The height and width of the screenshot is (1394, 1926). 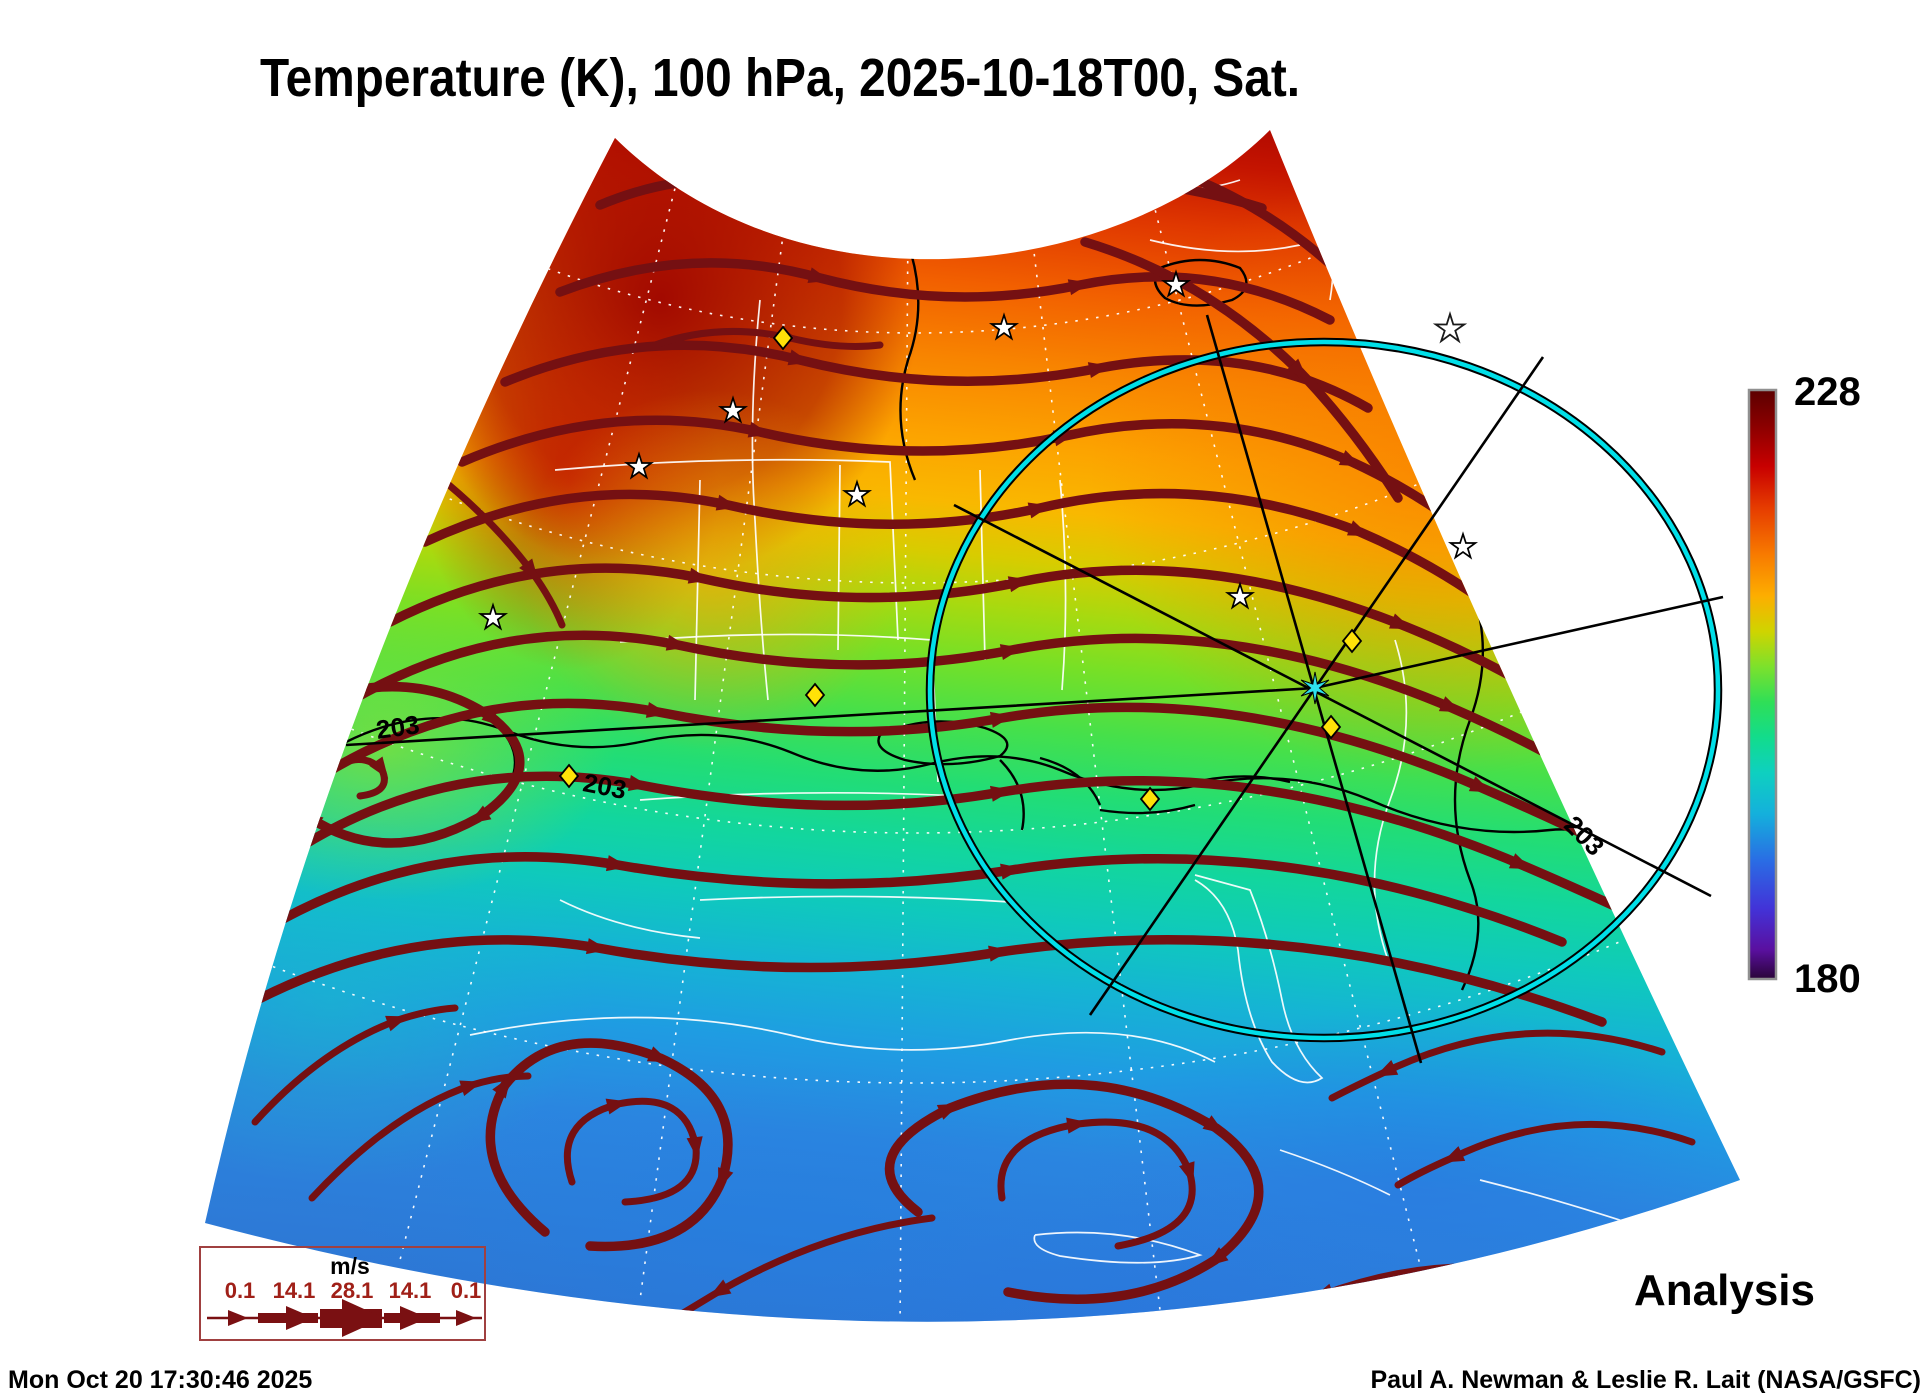 What do you see at coordinates (397, 727) in the screenshot?
I see `contour-label-203: 203` at bounding box center [397, 727].